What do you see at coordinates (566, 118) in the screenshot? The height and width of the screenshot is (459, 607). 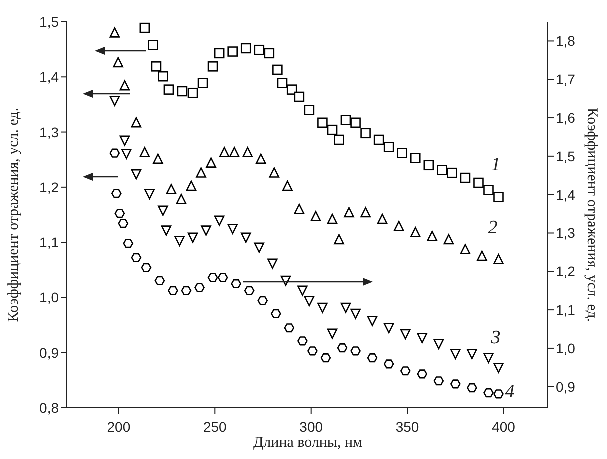 I see `y2-tick-label: 1,6` at bounding box center [566, 118].